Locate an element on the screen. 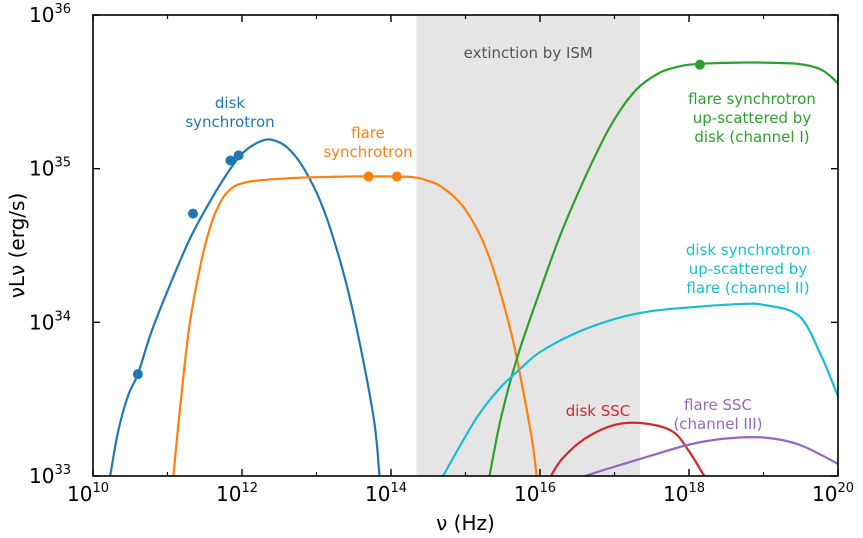 The image size is (863, 538). x-tick-exponent: 20 is located at coordinates (845, 488).